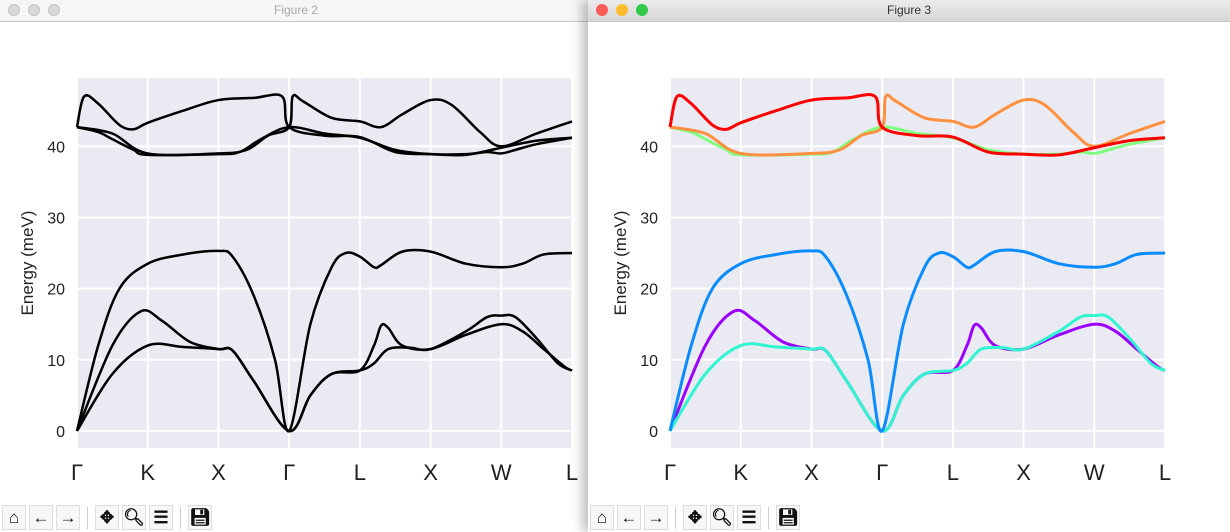  I want to click on window-title: Figure 3, so click(909, 10).